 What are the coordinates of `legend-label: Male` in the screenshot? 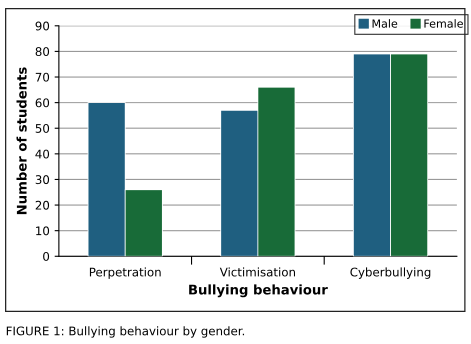 It's located at (385, 23).